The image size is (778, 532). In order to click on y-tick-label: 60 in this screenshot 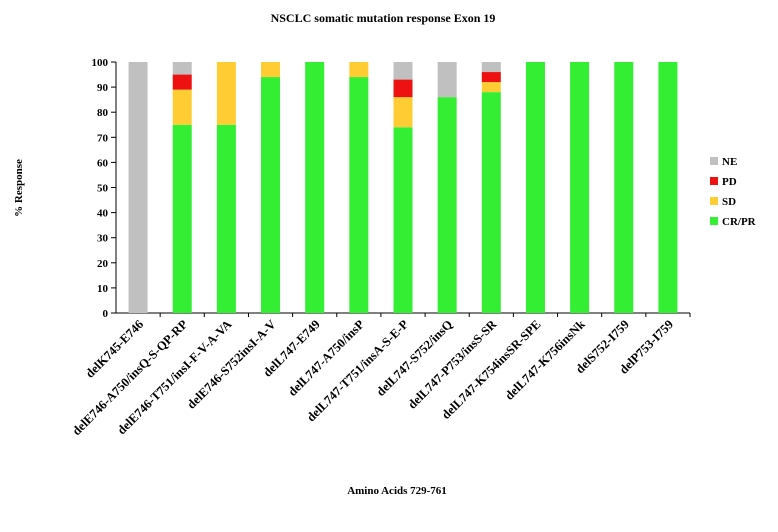, I will do `click(103, 163)`.